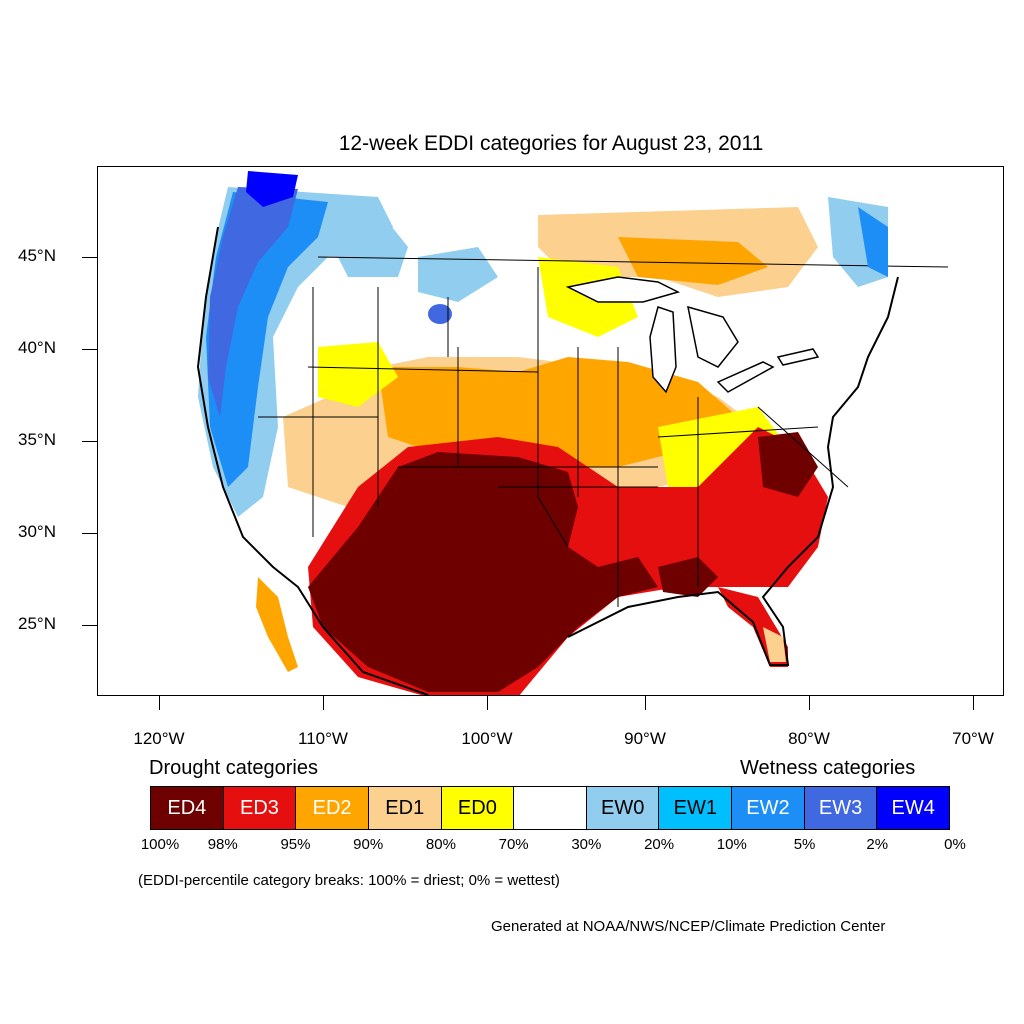 This screenshot has height=1024, width=1024. I want to click on legend-break-label: 30%, so click(586, 844).